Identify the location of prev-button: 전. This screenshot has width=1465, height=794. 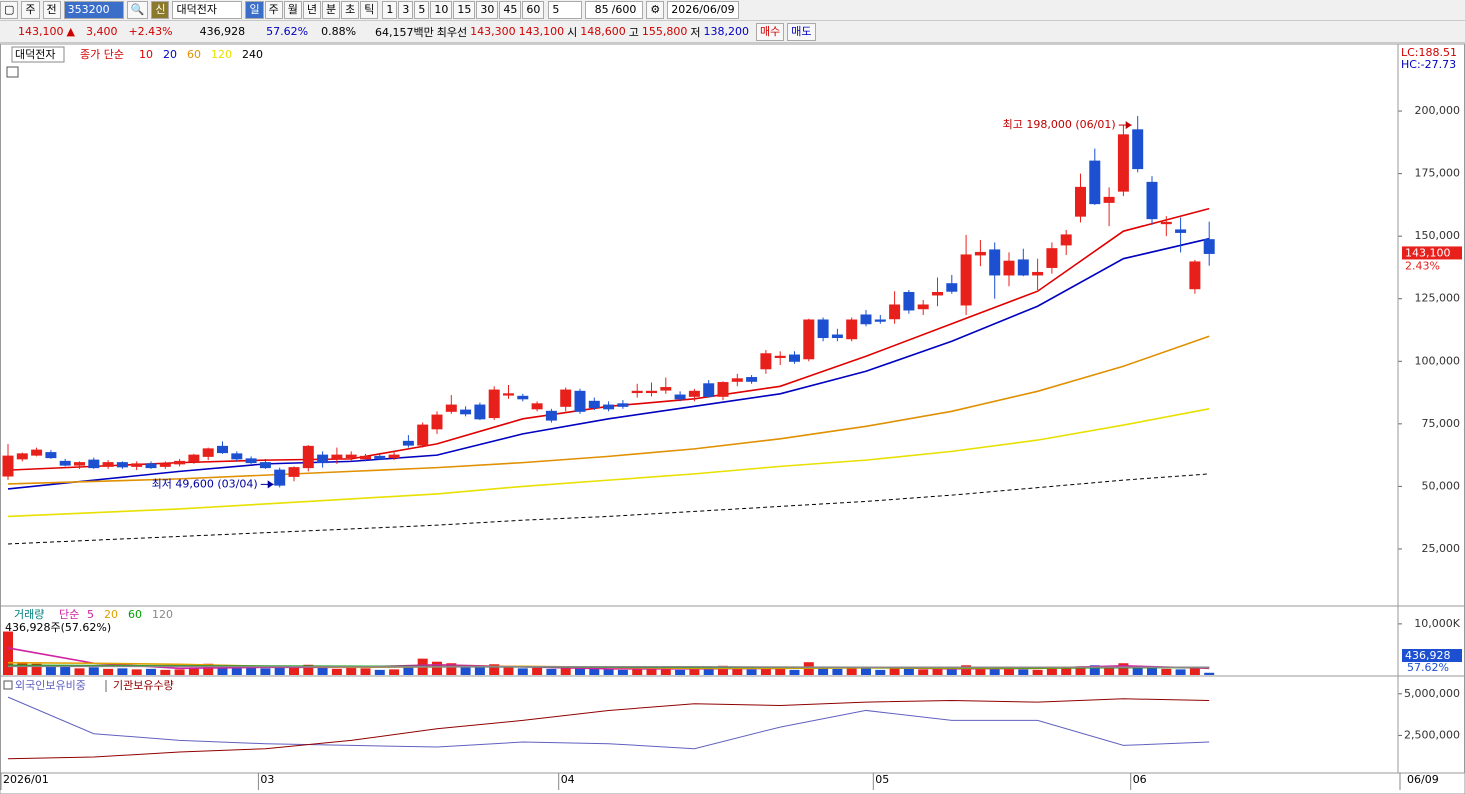
(51, 10).